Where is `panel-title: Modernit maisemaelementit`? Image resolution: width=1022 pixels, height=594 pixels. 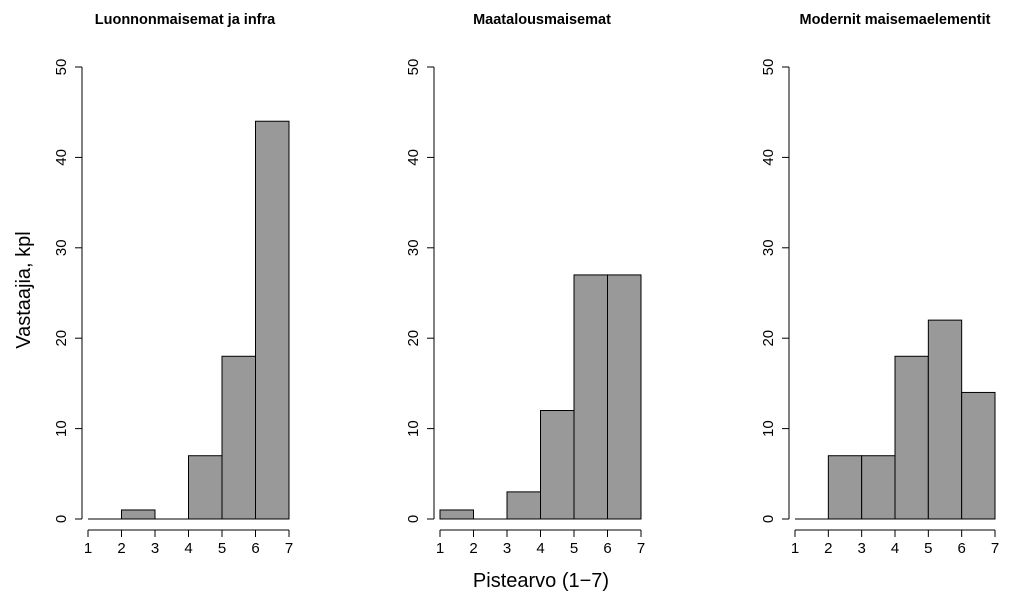
panel-title: Modernit maisemaelementit is located at coordinates (895, 20).